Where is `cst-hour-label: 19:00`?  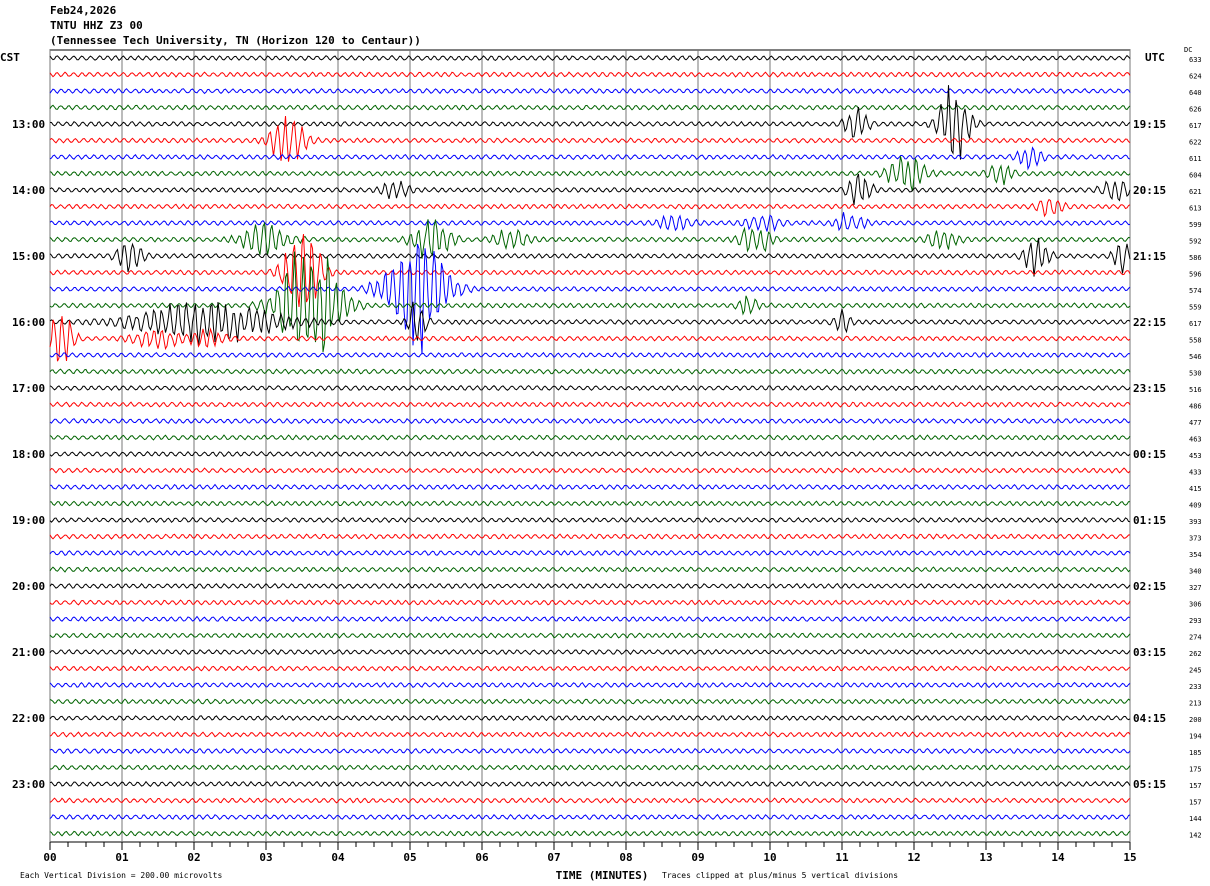 cst-hour-label: 19:00 is located at coordinates (28, 520).